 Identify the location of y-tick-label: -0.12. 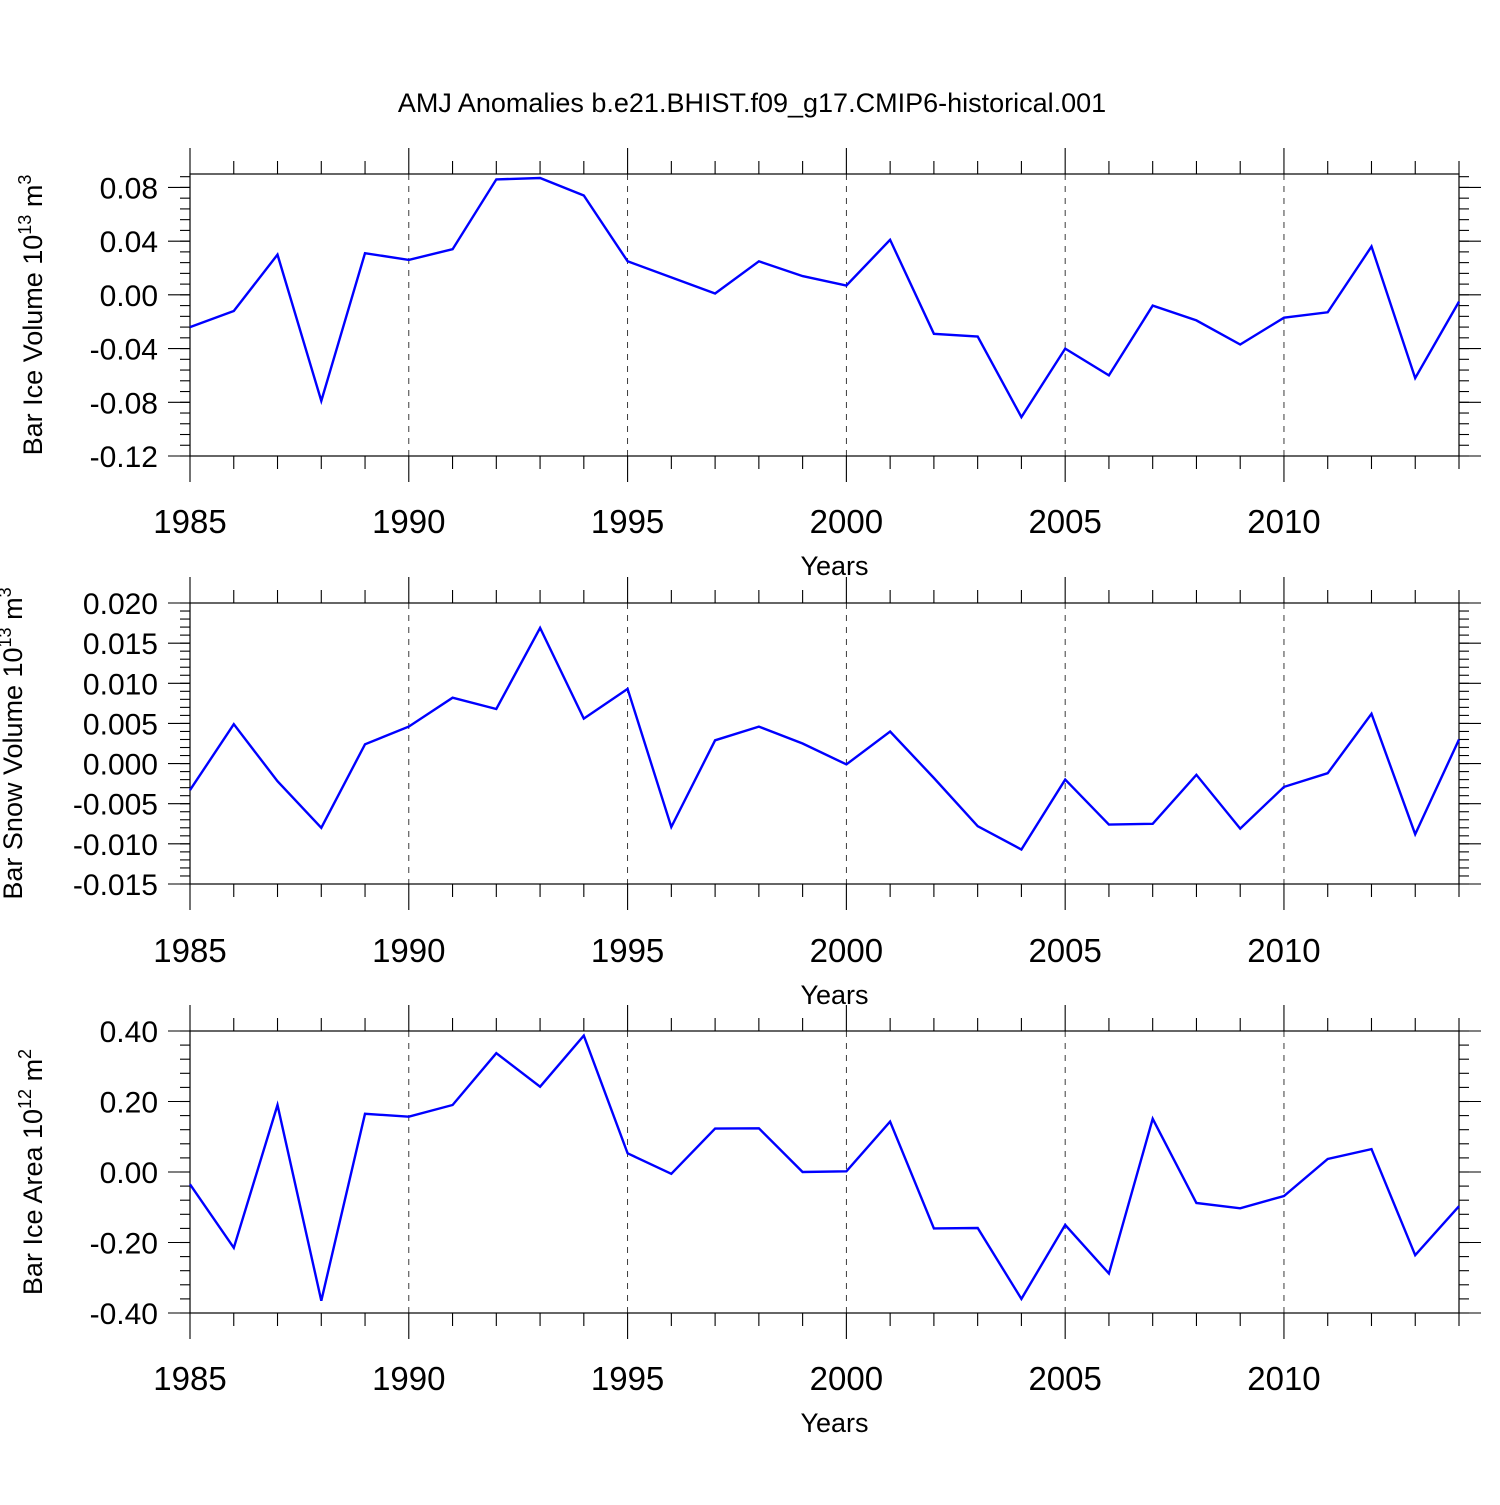
(124, 457).